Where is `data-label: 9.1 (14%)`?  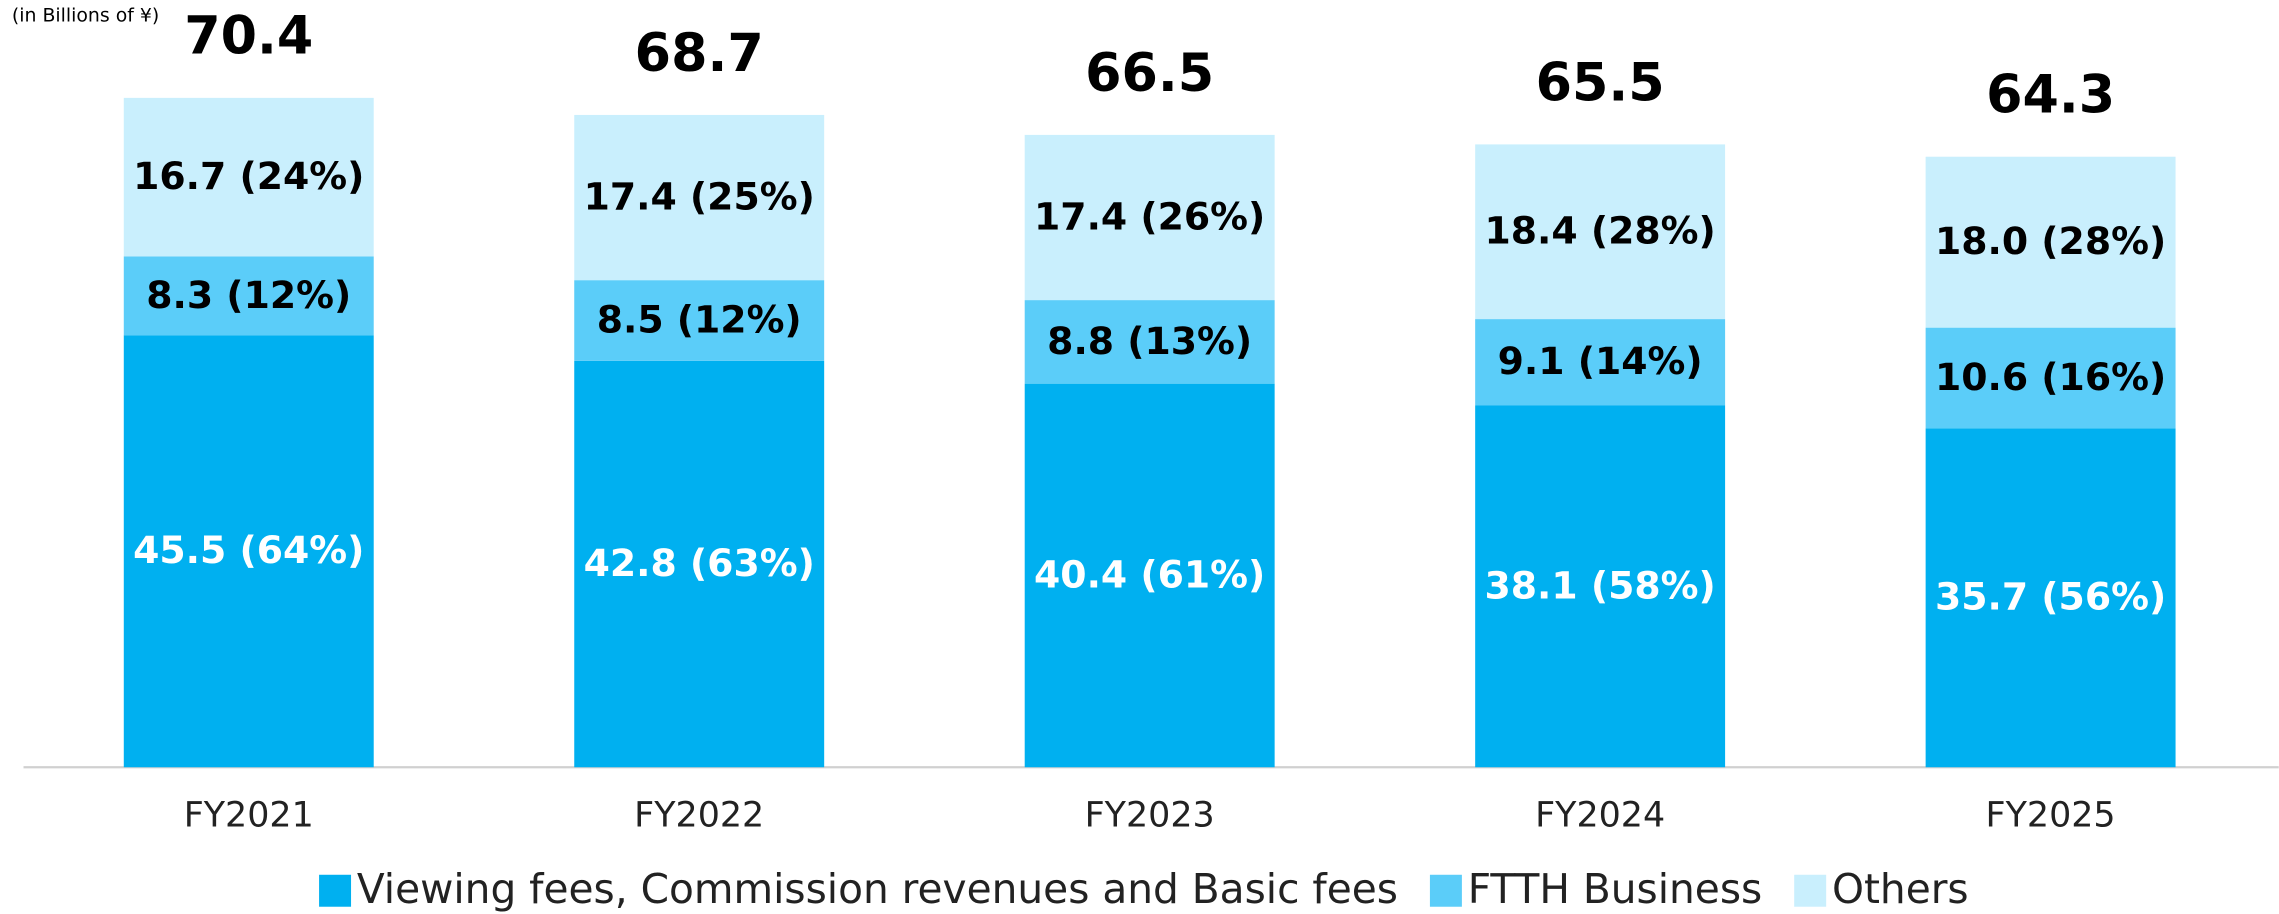
data-label: 9.1 (14%) is located at coordinates (1600, 361).